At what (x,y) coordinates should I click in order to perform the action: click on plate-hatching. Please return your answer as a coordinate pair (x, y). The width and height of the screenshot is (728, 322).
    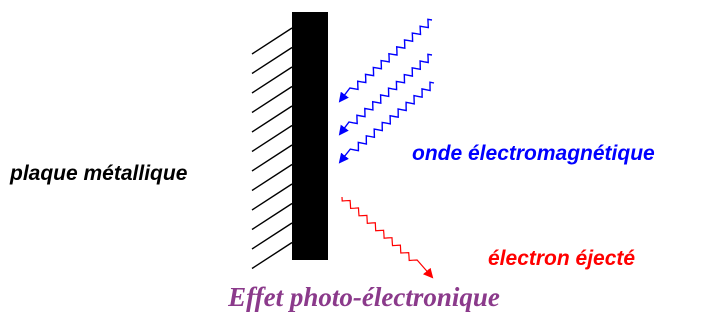
    Looking at the image, I should click on (272, 148).